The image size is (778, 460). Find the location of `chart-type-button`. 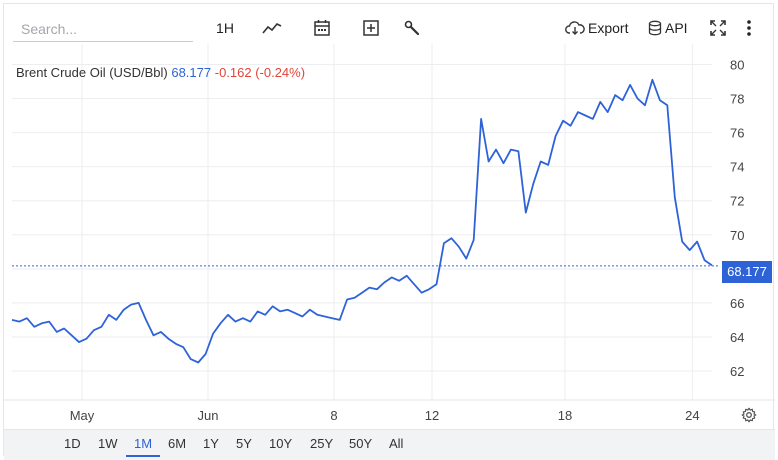

chart-type-button is located at coordinates (272, 28).